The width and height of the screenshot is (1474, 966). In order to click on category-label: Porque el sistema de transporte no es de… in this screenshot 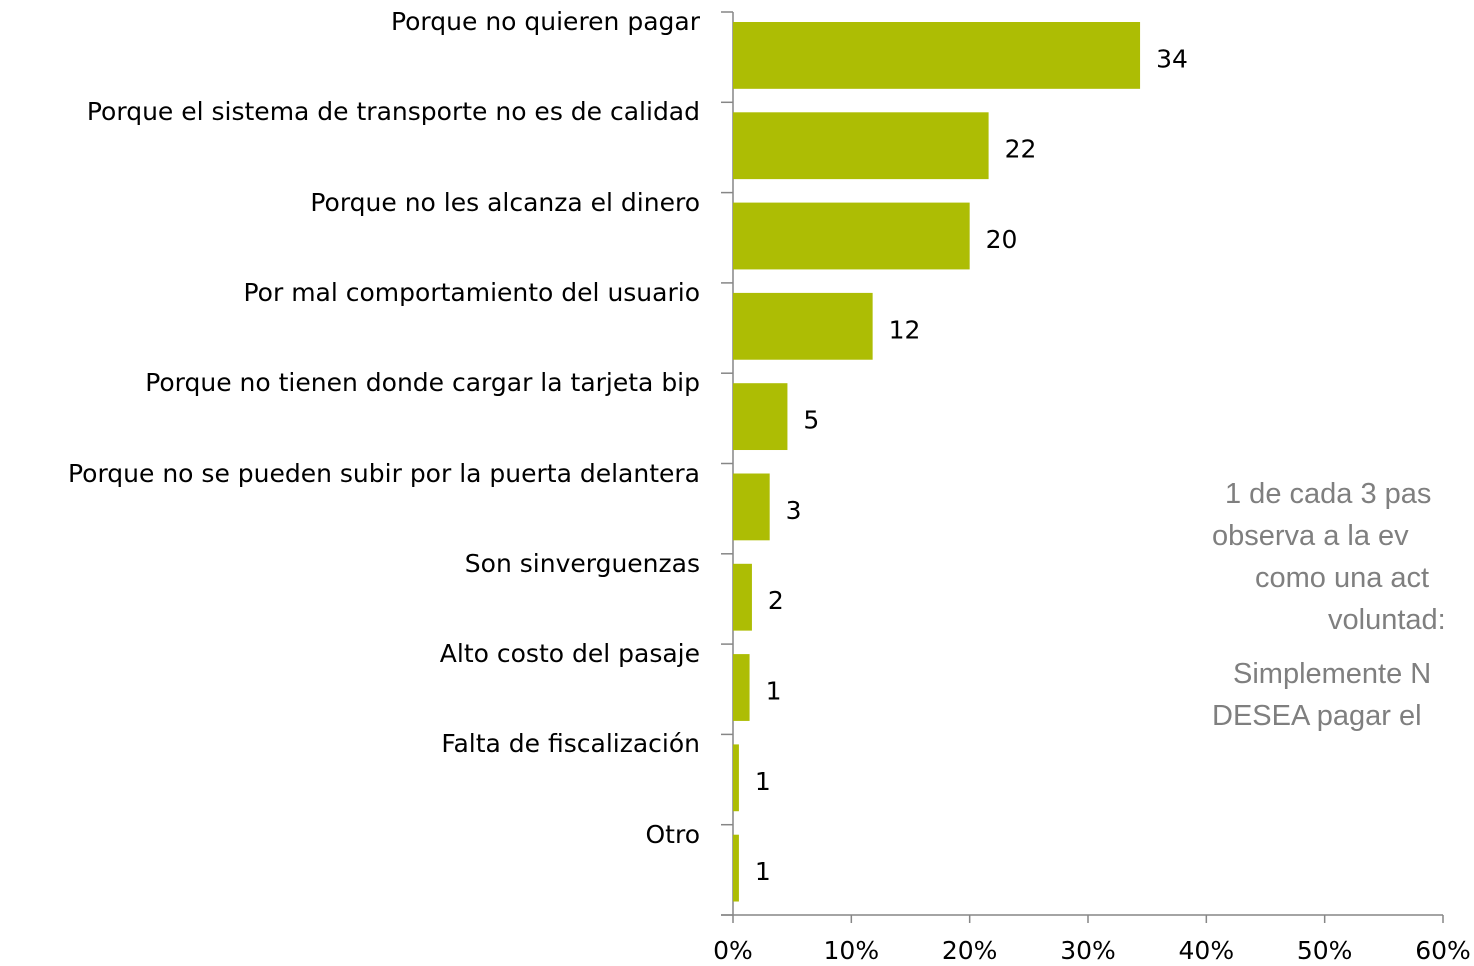, I will do `click(393, 112)`.